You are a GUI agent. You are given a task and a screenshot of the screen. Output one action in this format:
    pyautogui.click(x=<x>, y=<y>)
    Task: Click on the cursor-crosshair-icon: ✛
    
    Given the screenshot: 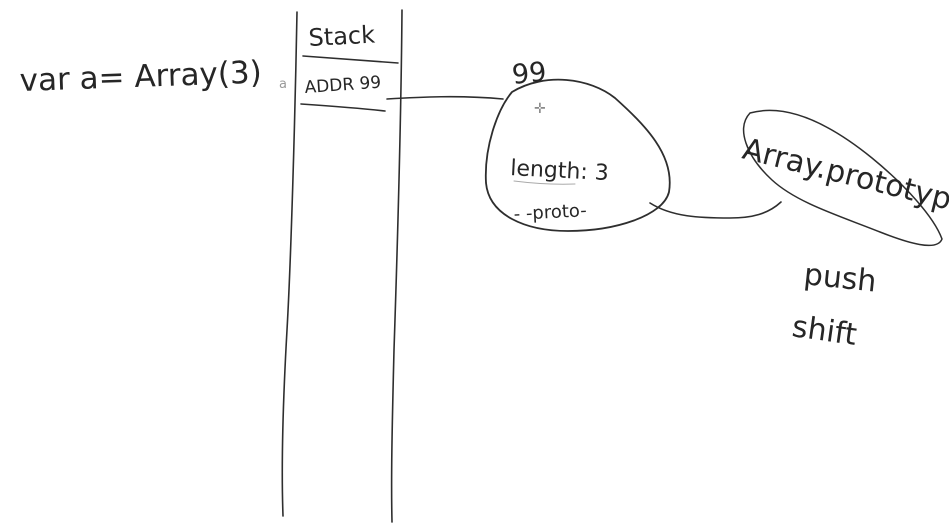 What is the action you would take?
    pyautogui.click(x=540, y=109)
    